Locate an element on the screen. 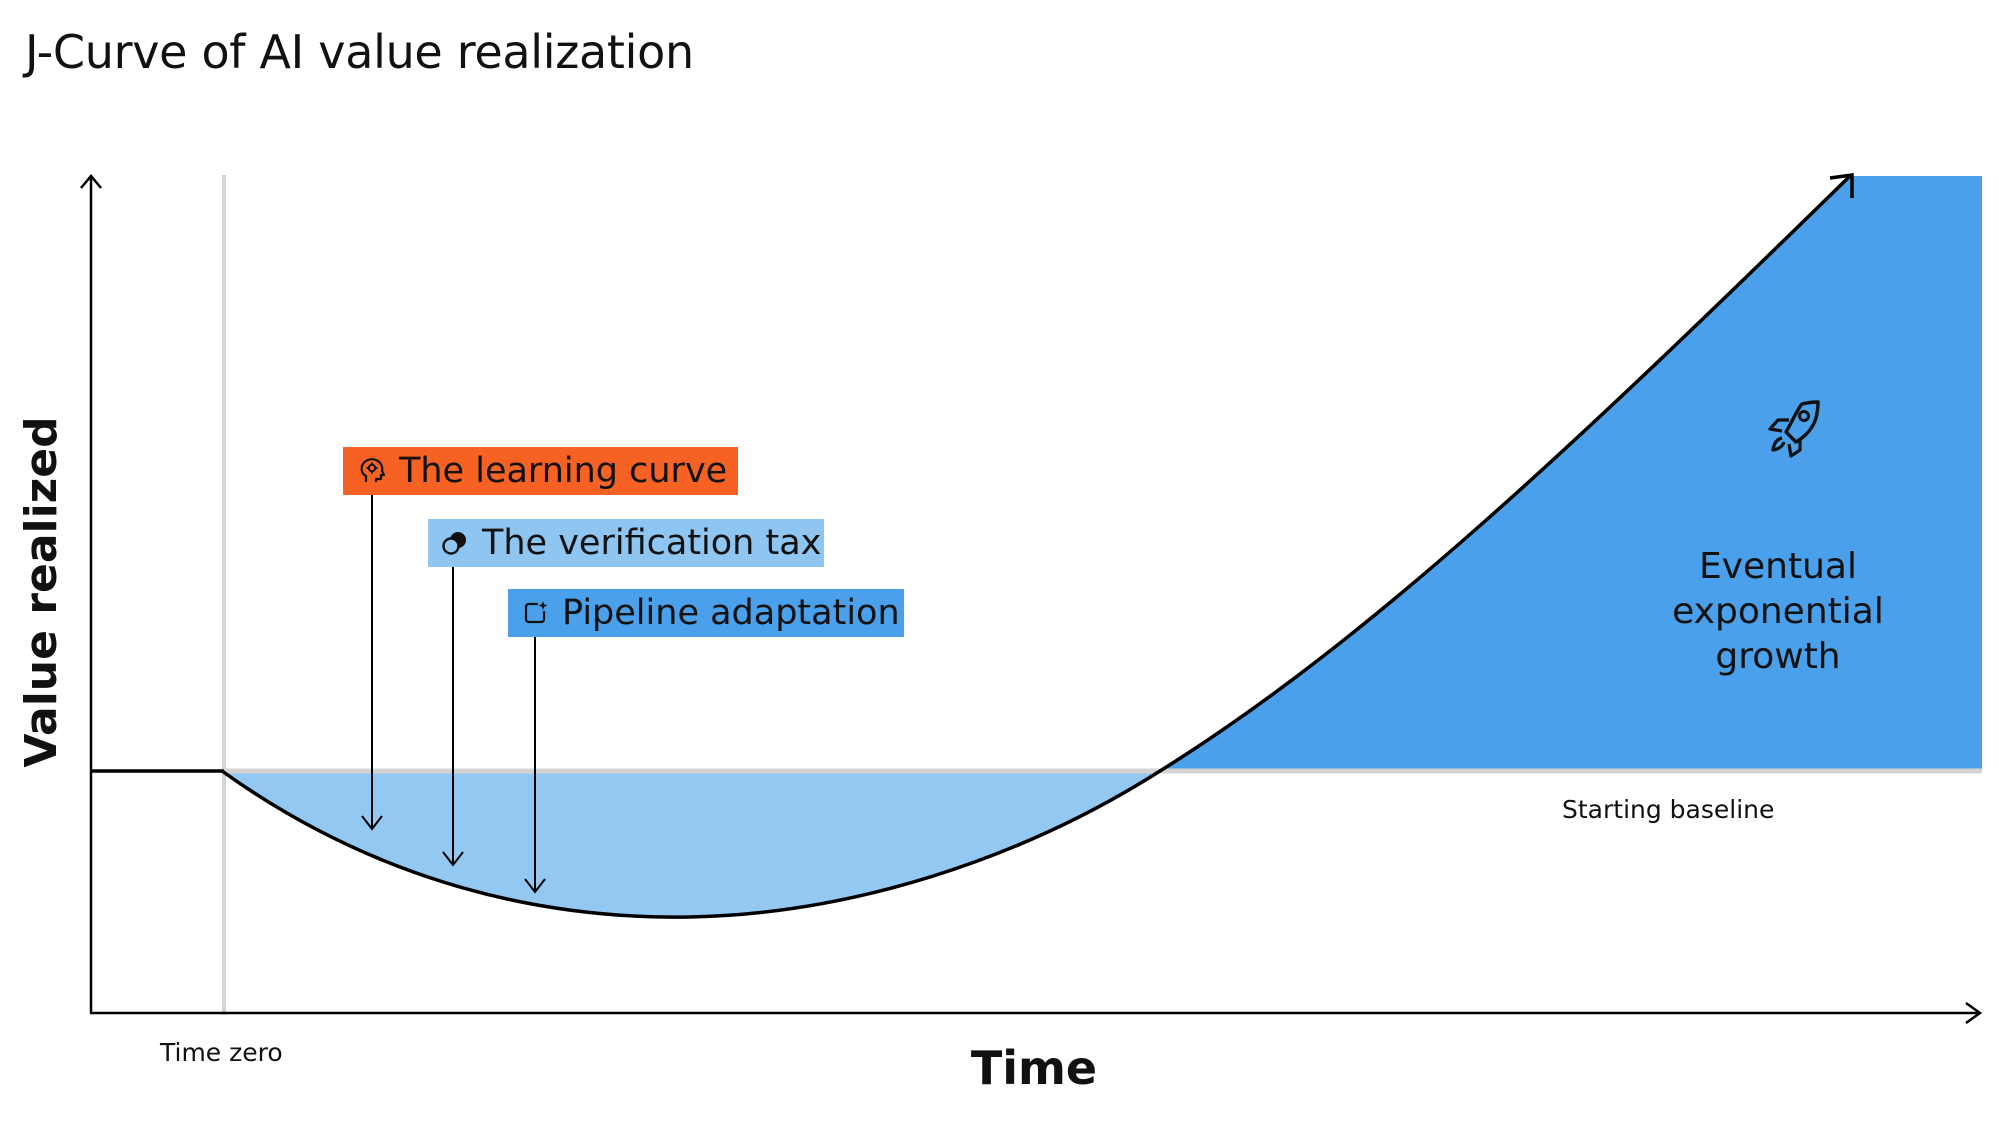 This screenshot has height=1125, width=1999. y-axis-arrow-icon is located at coordinates (91, 181).